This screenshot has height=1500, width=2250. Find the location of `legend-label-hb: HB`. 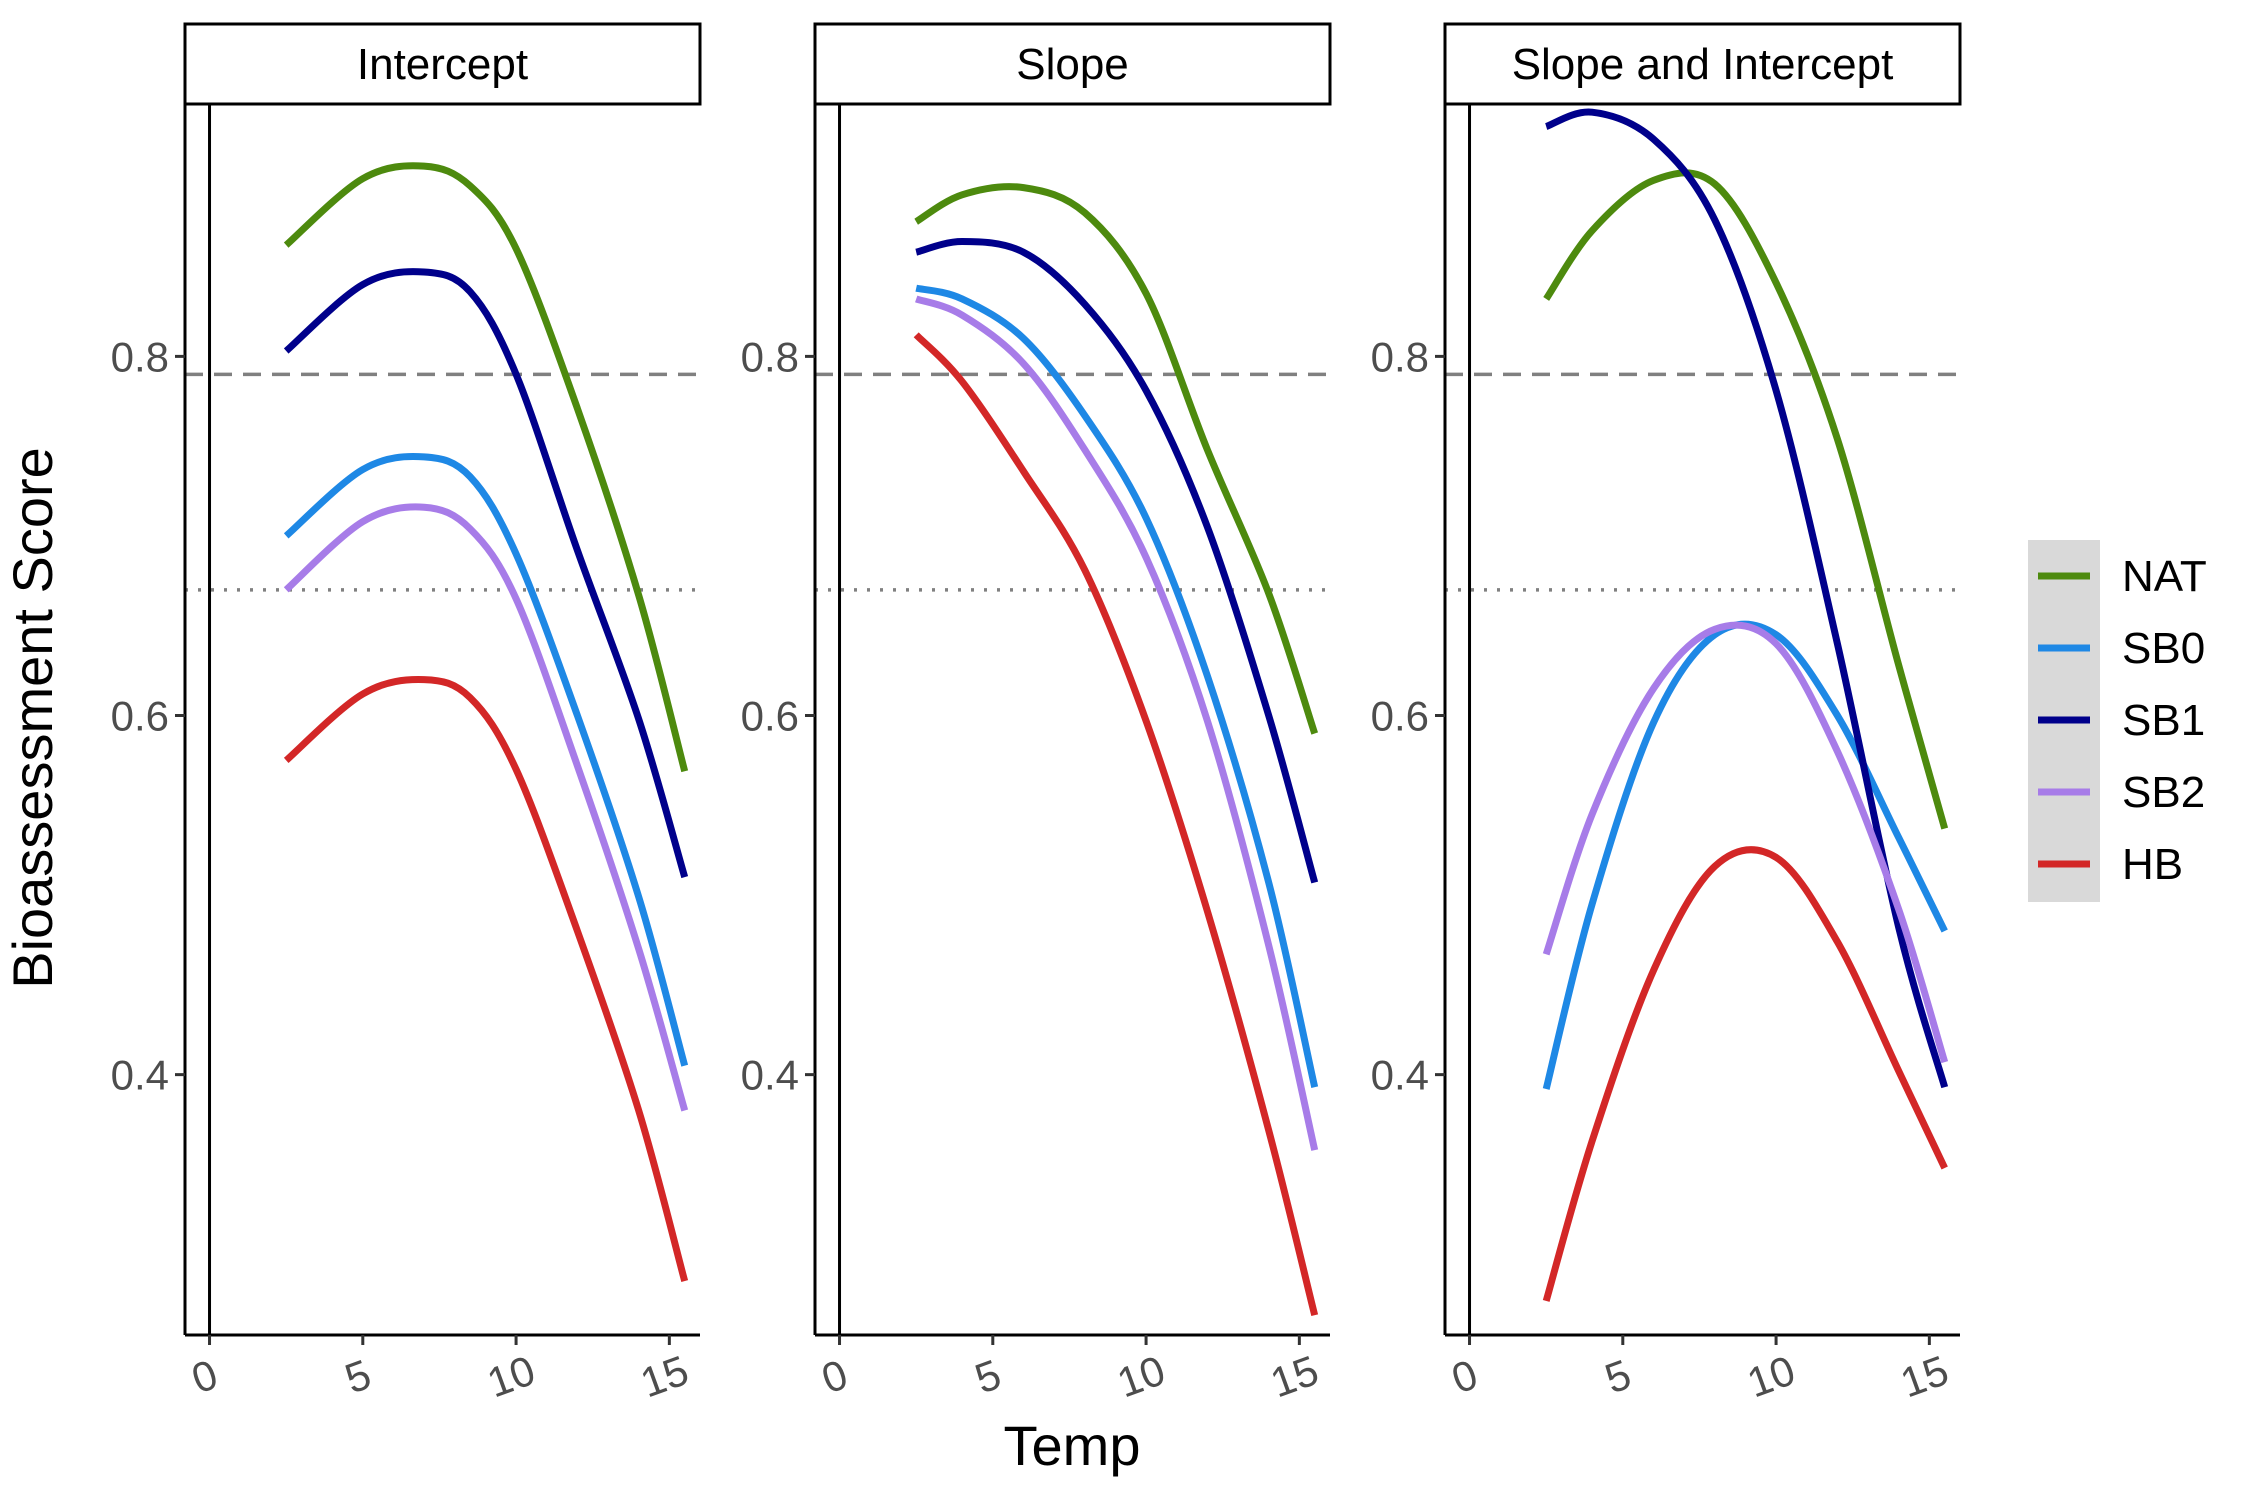

legend-label-hb: HB is located at coordinates (2152, 864).